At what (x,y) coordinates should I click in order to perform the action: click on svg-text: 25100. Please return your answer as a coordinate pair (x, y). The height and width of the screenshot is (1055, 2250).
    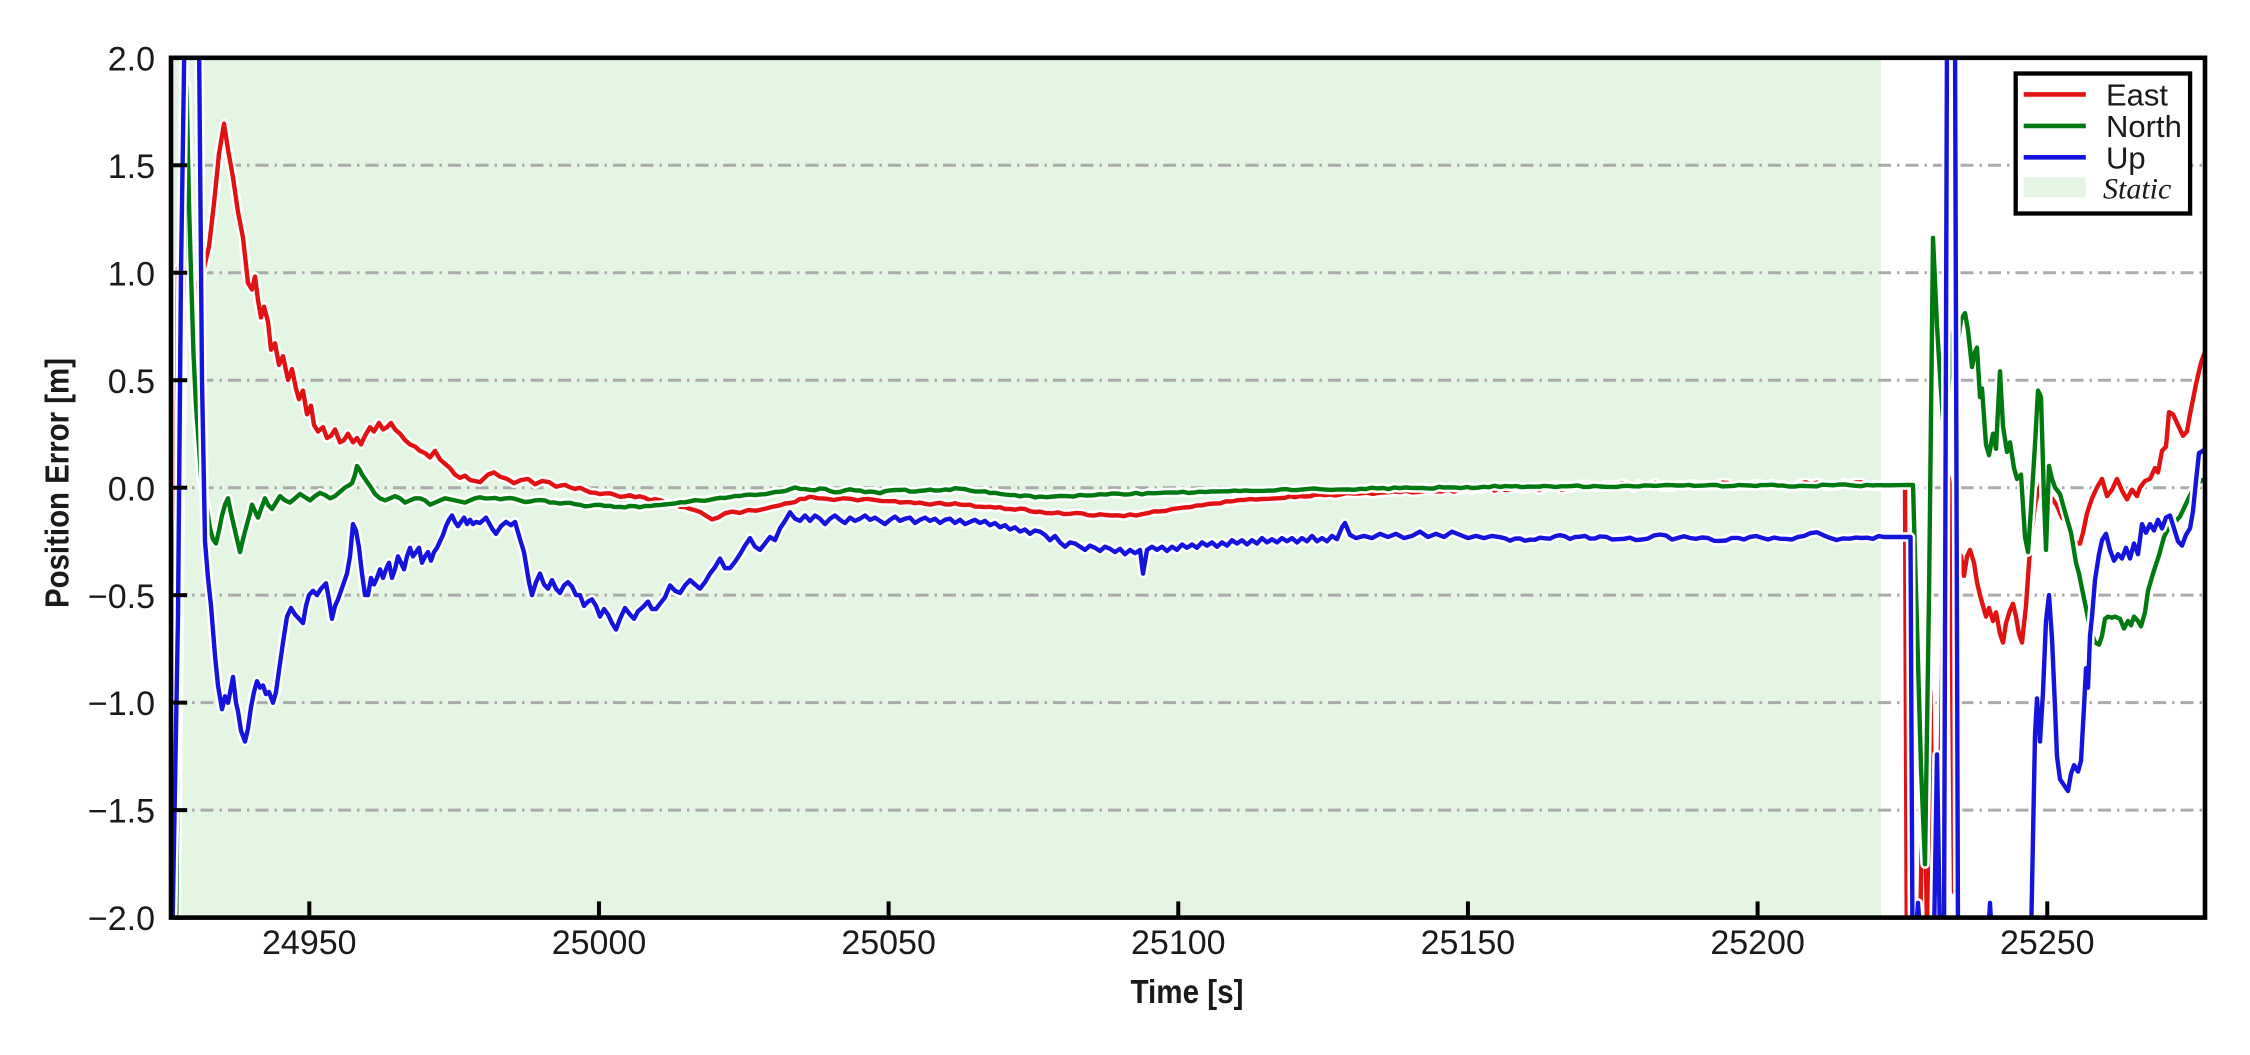
    Looking at the image, I should click on (1178, 943).